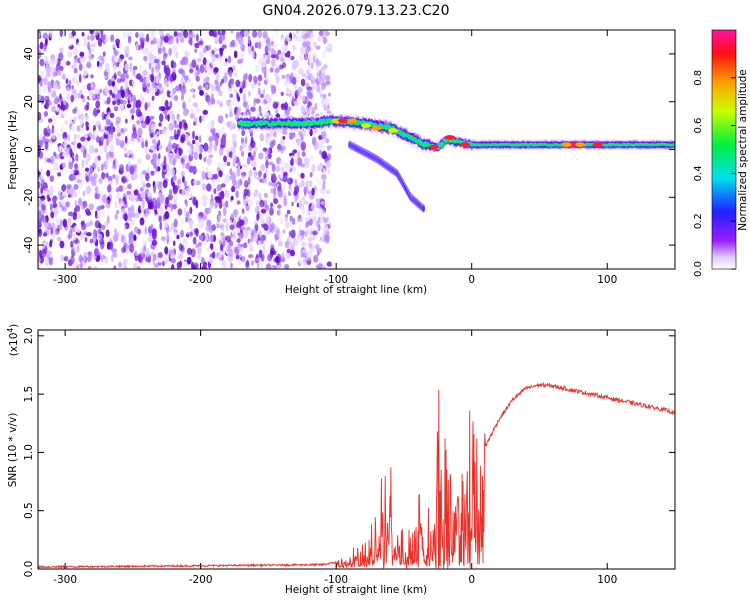 The width and height of the screenshot is (750, 600). I want to click on spectrogram-y-tick-label: 20, so click(29, 101).